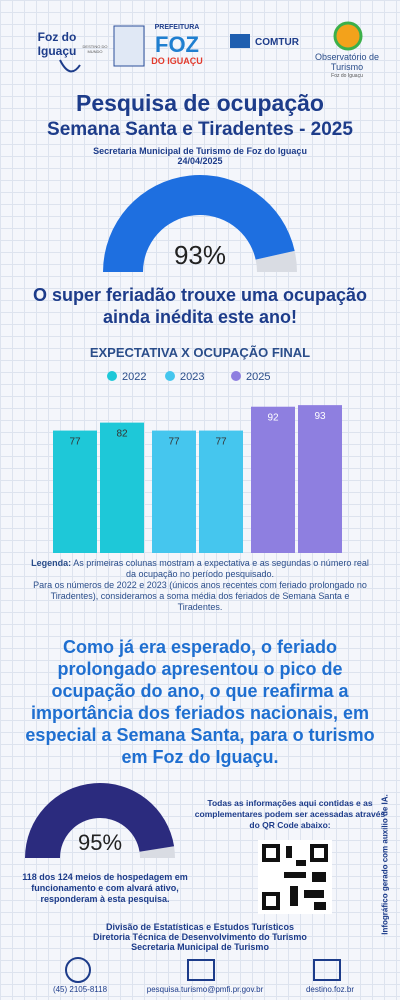  What do you see at coordinates (347, 62) in the screenshot?
I see `logo-text: Observatório de Turismo` at bounding box center [347, 62].